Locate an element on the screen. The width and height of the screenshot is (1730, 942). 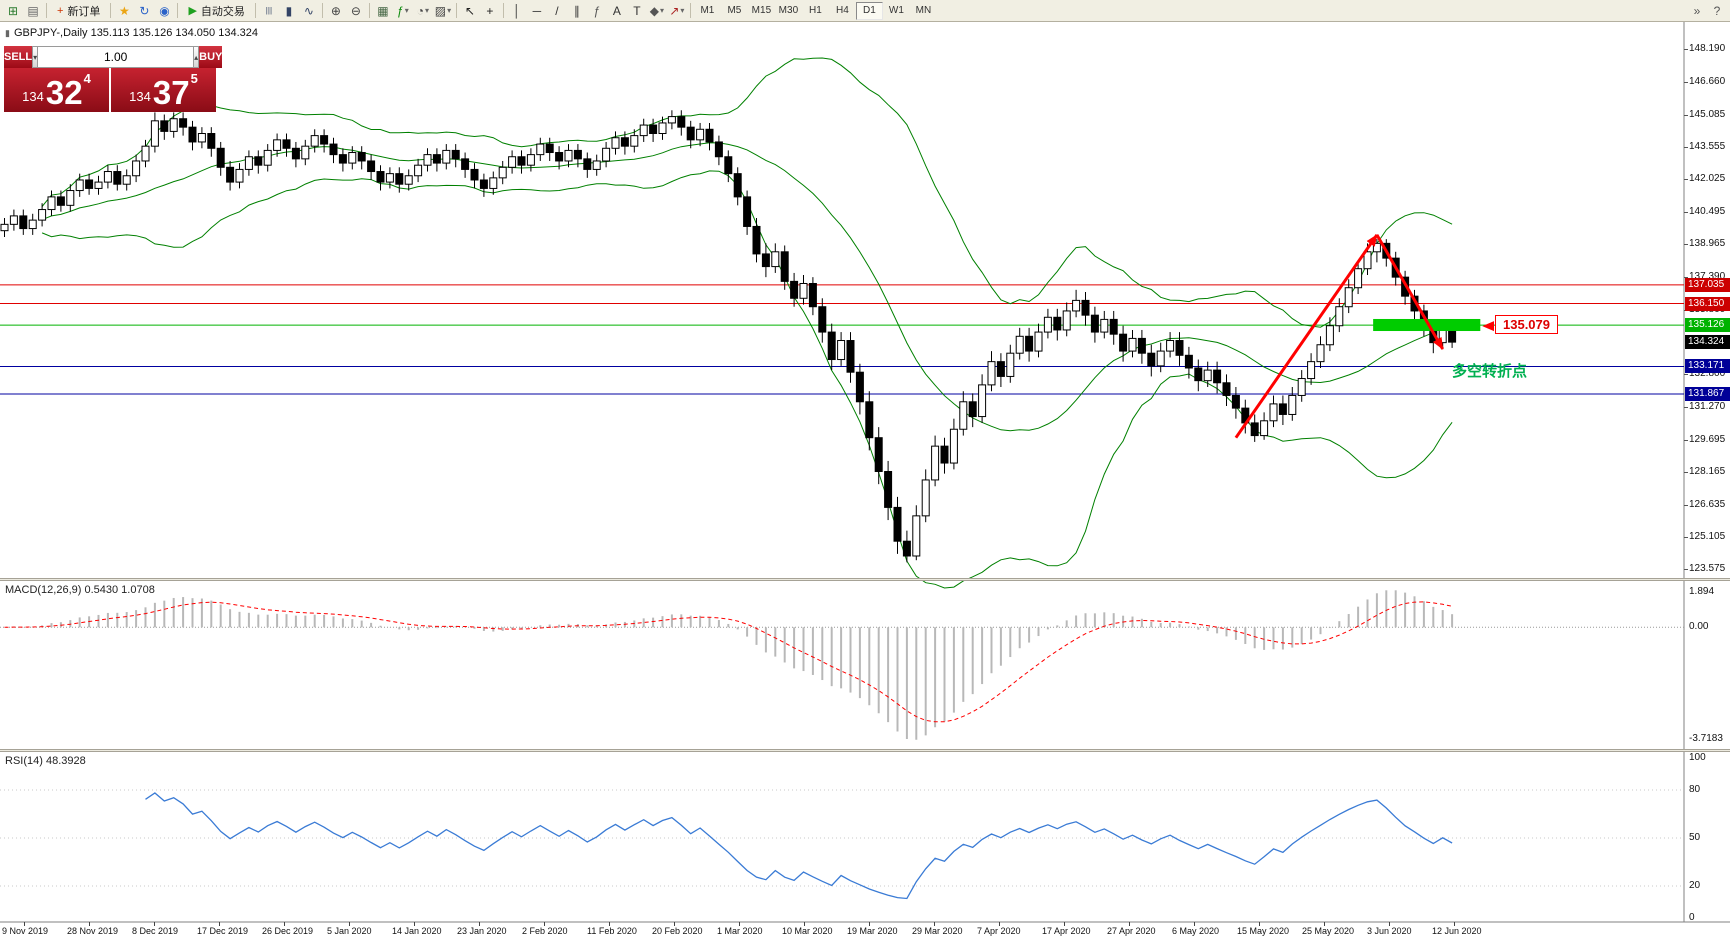
tile-windows-icon-glyph: ▦ is located at coordinates (383, 10).